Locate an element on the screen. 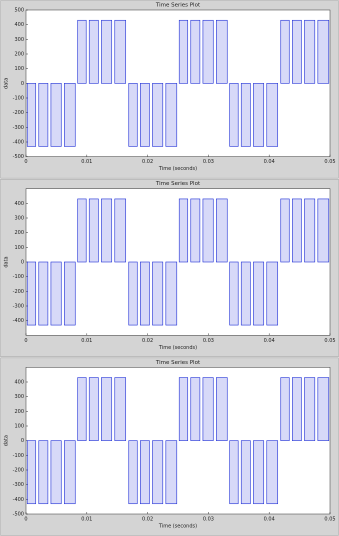 Image resolution: width=339 pixels, height=536 pixels. y-tick-label: -300 is located at coordinates (18, 485).